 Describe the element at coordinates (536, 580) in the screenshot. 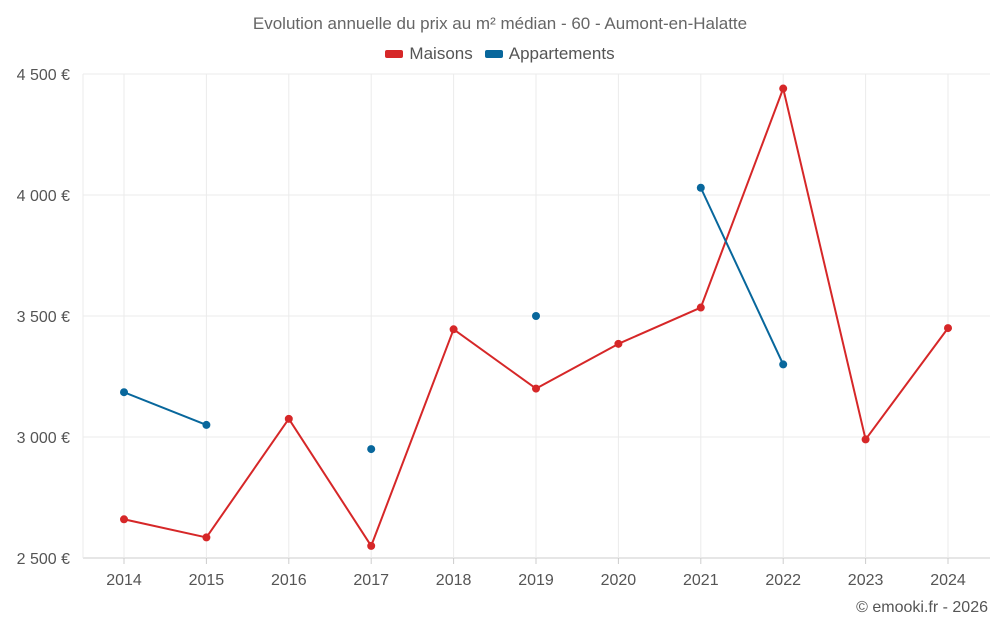

I see `x-tick-label: 2019` at that location.